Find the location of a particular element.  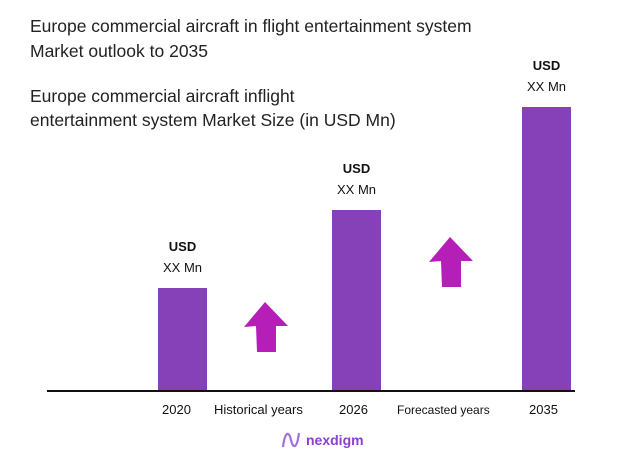

chart-title-line2: Market outlook to 2035 is located at coordinates (119, 51).